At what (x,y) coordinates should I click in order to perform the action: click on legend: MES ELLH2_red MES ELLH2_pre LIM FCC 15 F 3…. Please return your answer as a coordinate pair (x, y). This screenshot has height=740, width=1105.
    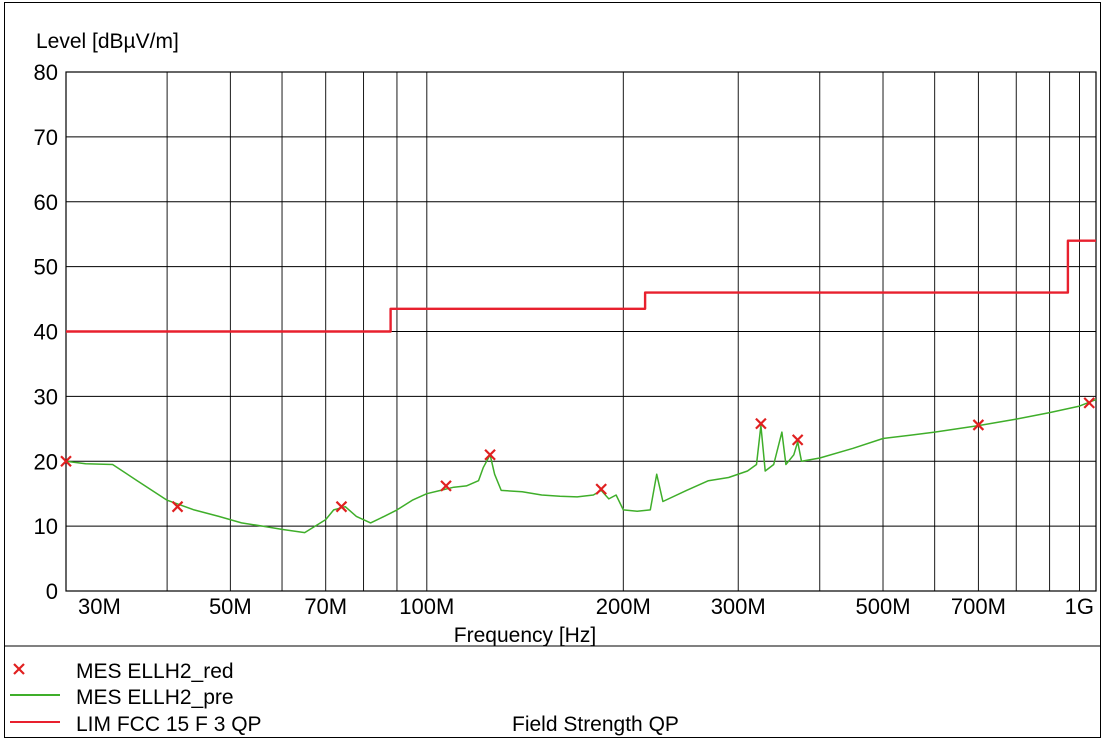
    Looking at the image, I should click on (136, 698).